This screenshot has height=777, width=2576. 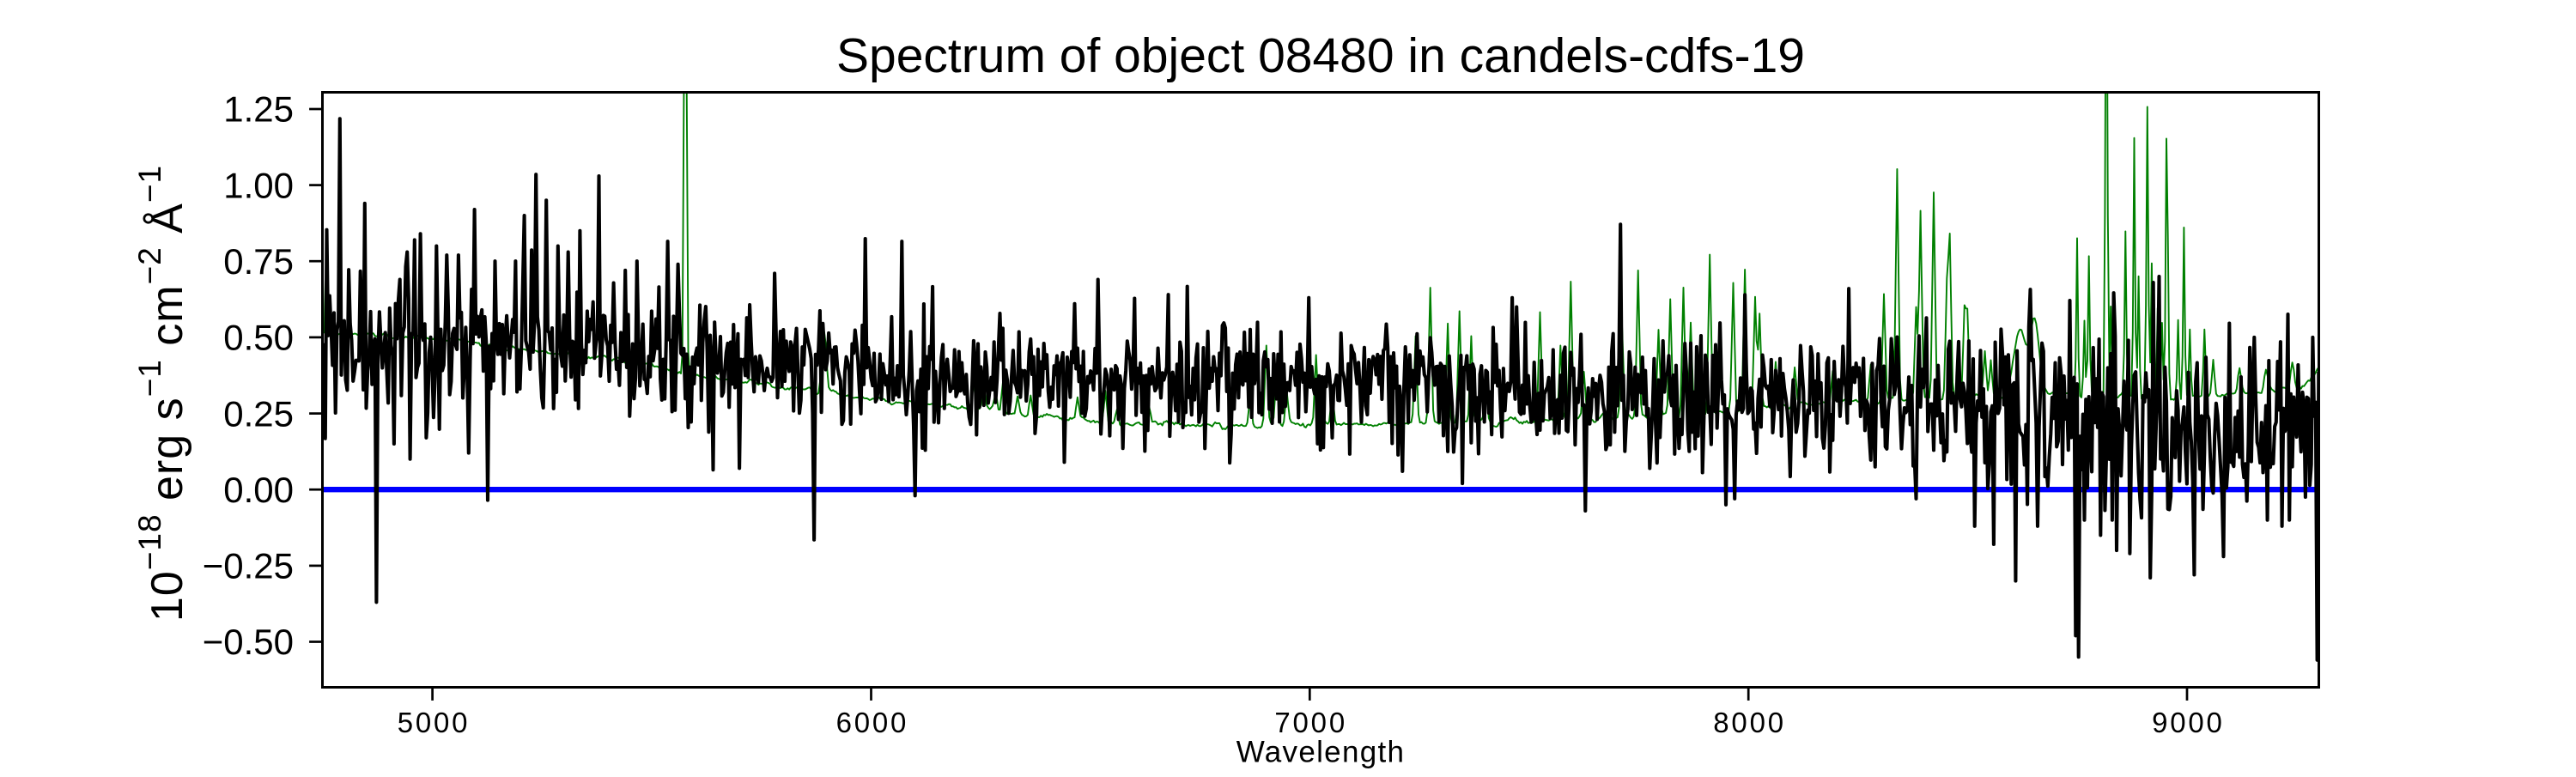 What do you see at coordinates (872, 722) in the screenshot?
I see `svg-text: 6000` at bounding box center [872, 722].